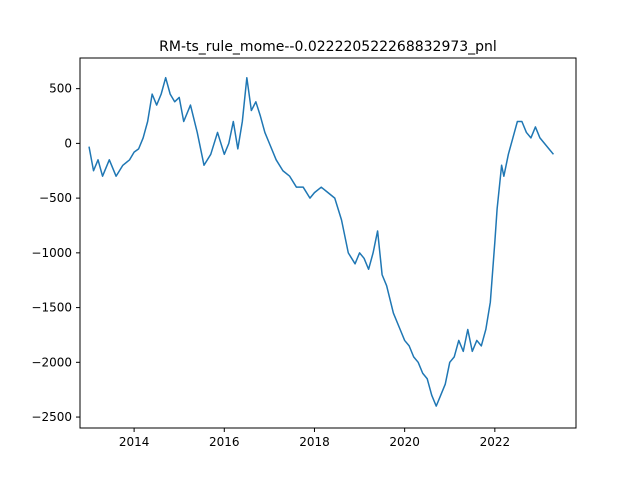  What do you see at coordinates (55, 198) in the screenshot?
I see `y-tick-label: −500` at bounding box center [55, 198].